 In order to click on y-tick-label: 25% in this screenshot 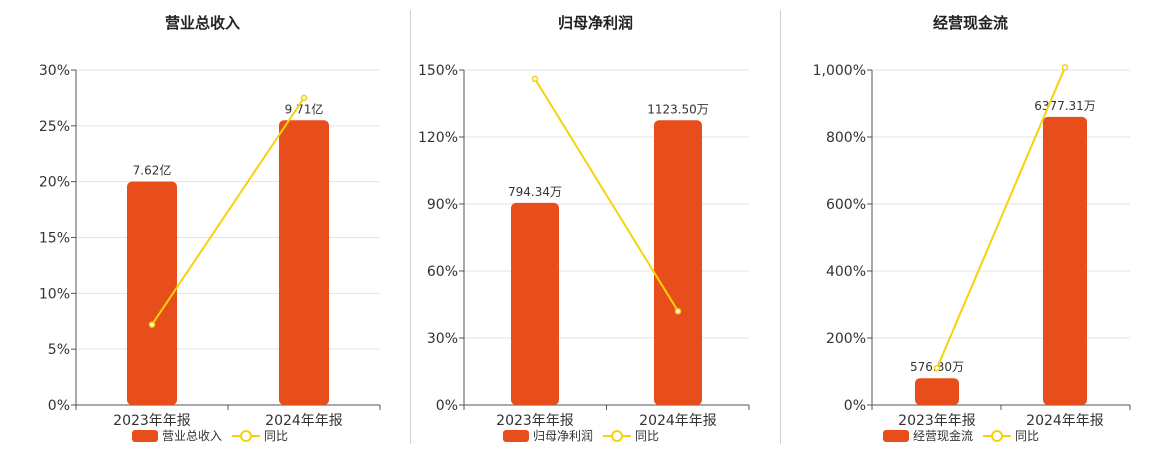, I will do `click(54, 127)`.